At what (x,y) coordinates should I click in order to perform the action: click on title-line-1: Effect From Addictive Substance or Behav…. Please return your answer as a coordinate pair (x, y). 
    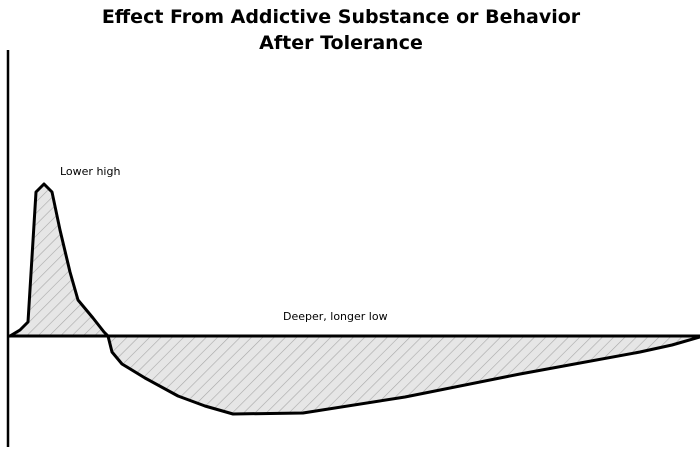
    Looking at the image, I should click on (341, 17).